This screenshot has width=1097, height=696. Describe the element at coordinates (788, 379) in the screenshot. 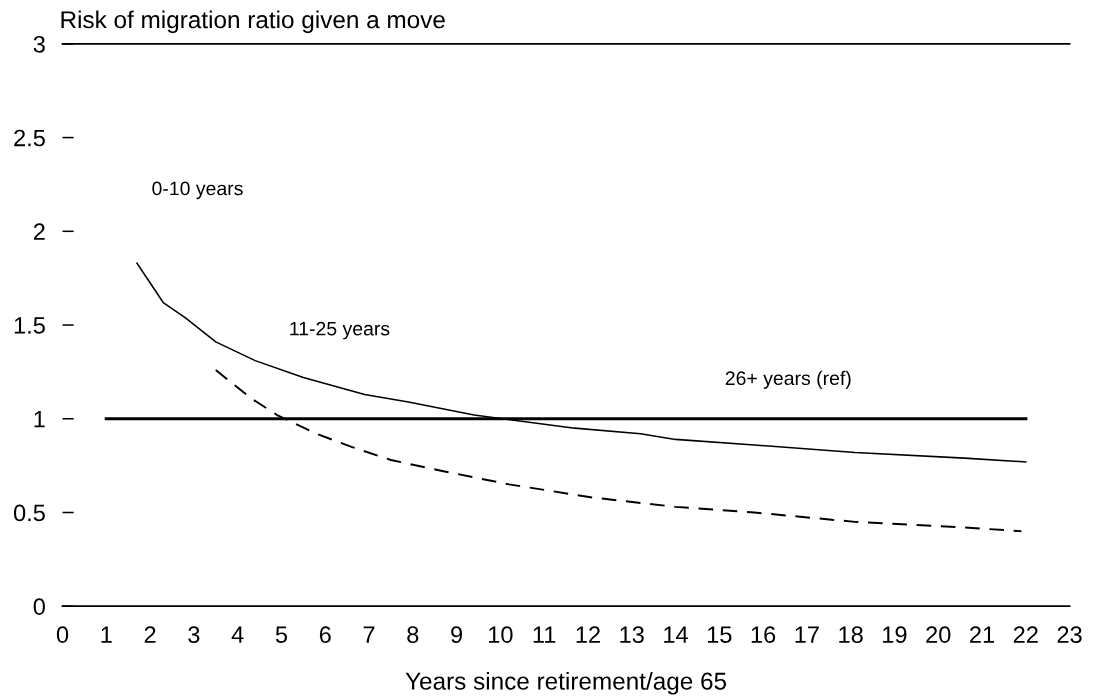

I see `series-label: 26+ years (ref)` at that location.